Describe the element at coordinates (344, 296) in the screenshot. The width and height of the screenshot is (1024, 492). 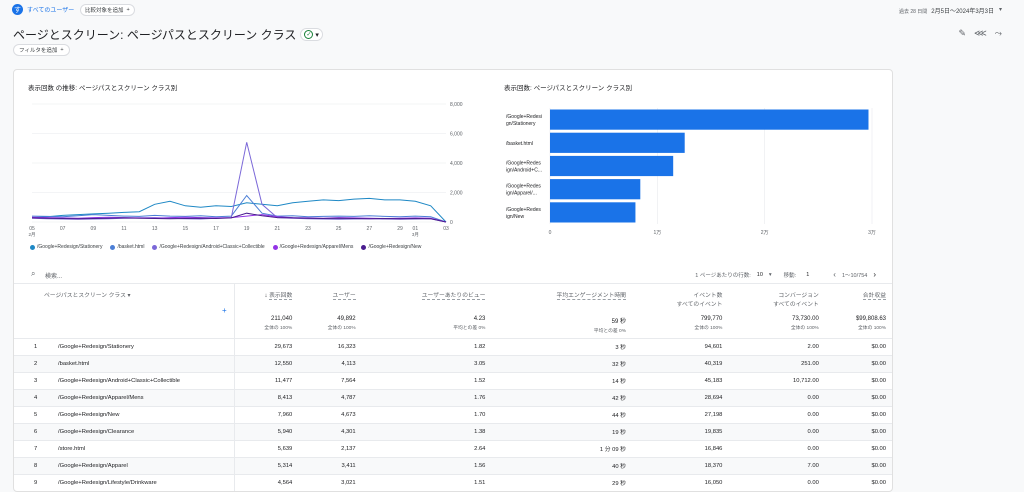
I see `column-header-users: ユーザー` at that location.